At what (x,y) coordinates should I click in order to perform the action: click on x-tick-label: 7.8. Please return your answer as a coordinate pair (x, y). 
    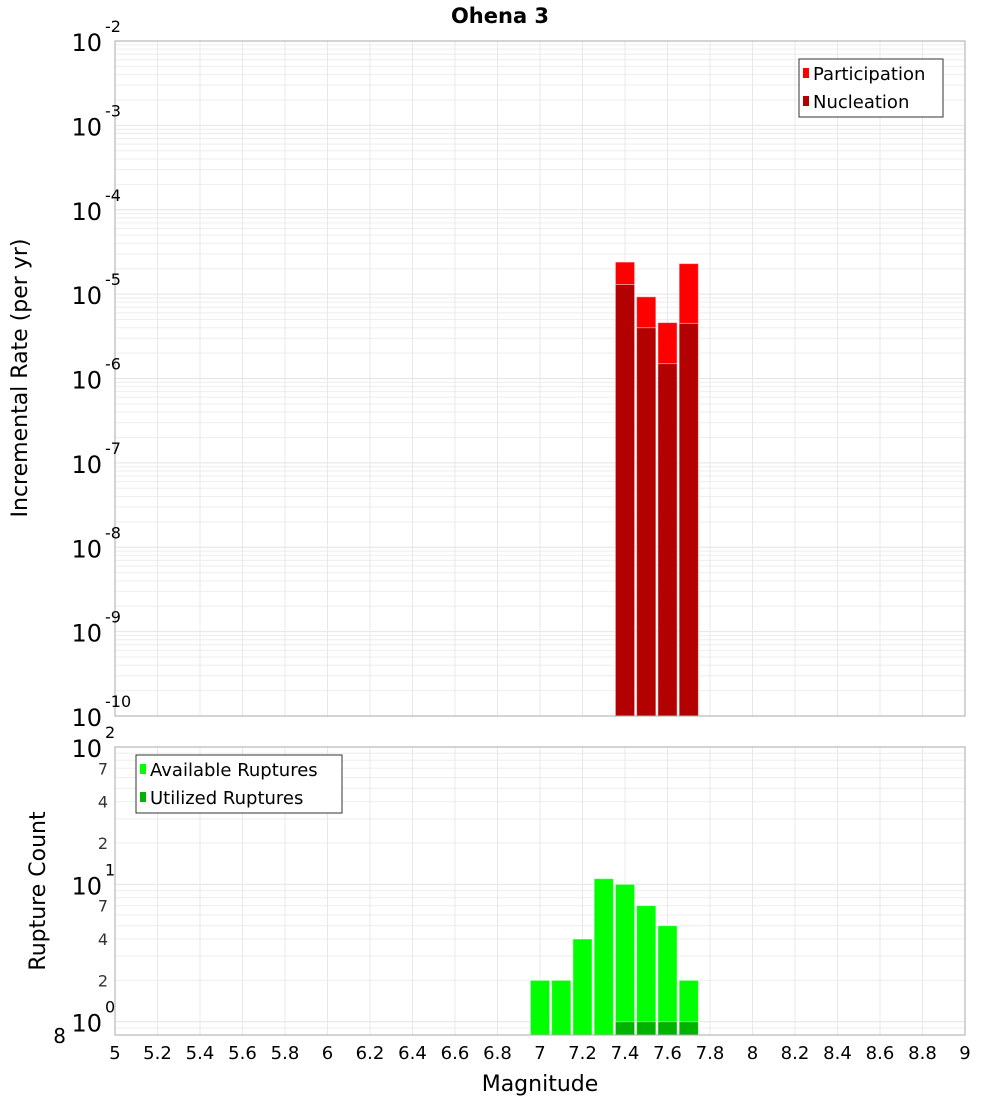
    Looking at the image, I should click on (710, 1053).